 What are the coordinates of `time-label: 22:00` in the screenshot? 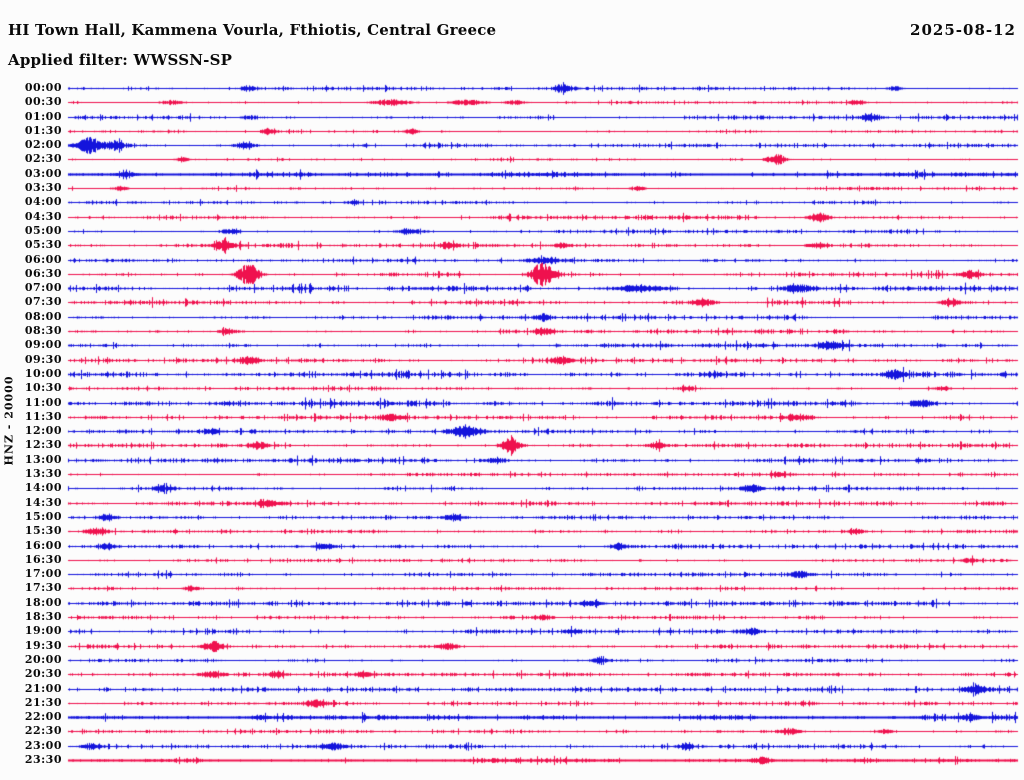 It's located at (43, 716).